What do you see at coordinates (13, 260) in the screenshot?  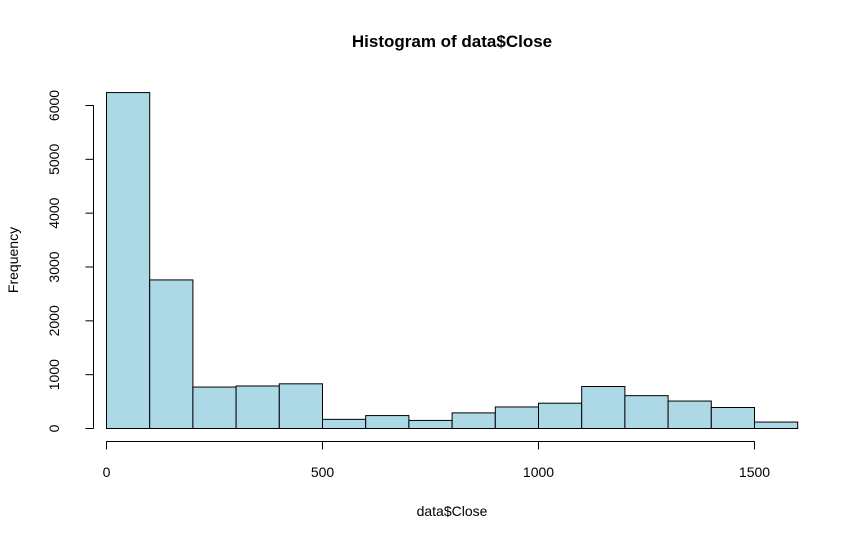 I see `y-axis-label: Frequency` at bounding box center [13, 260].